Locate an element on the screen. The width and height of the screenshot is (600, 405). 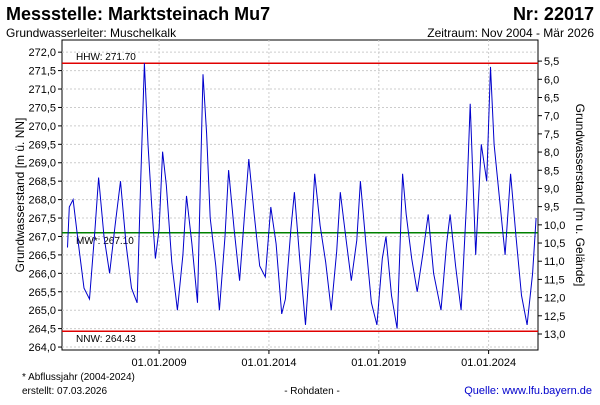
y2-tick-label: 8,0 is located at coordinates (551, 153).